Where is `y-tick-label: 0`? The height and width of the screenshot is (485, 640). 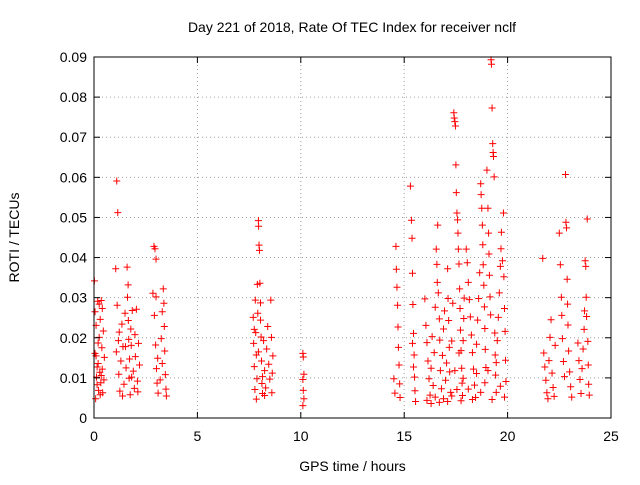
y-tick-label: 0 is located at coordinates (83, 418).